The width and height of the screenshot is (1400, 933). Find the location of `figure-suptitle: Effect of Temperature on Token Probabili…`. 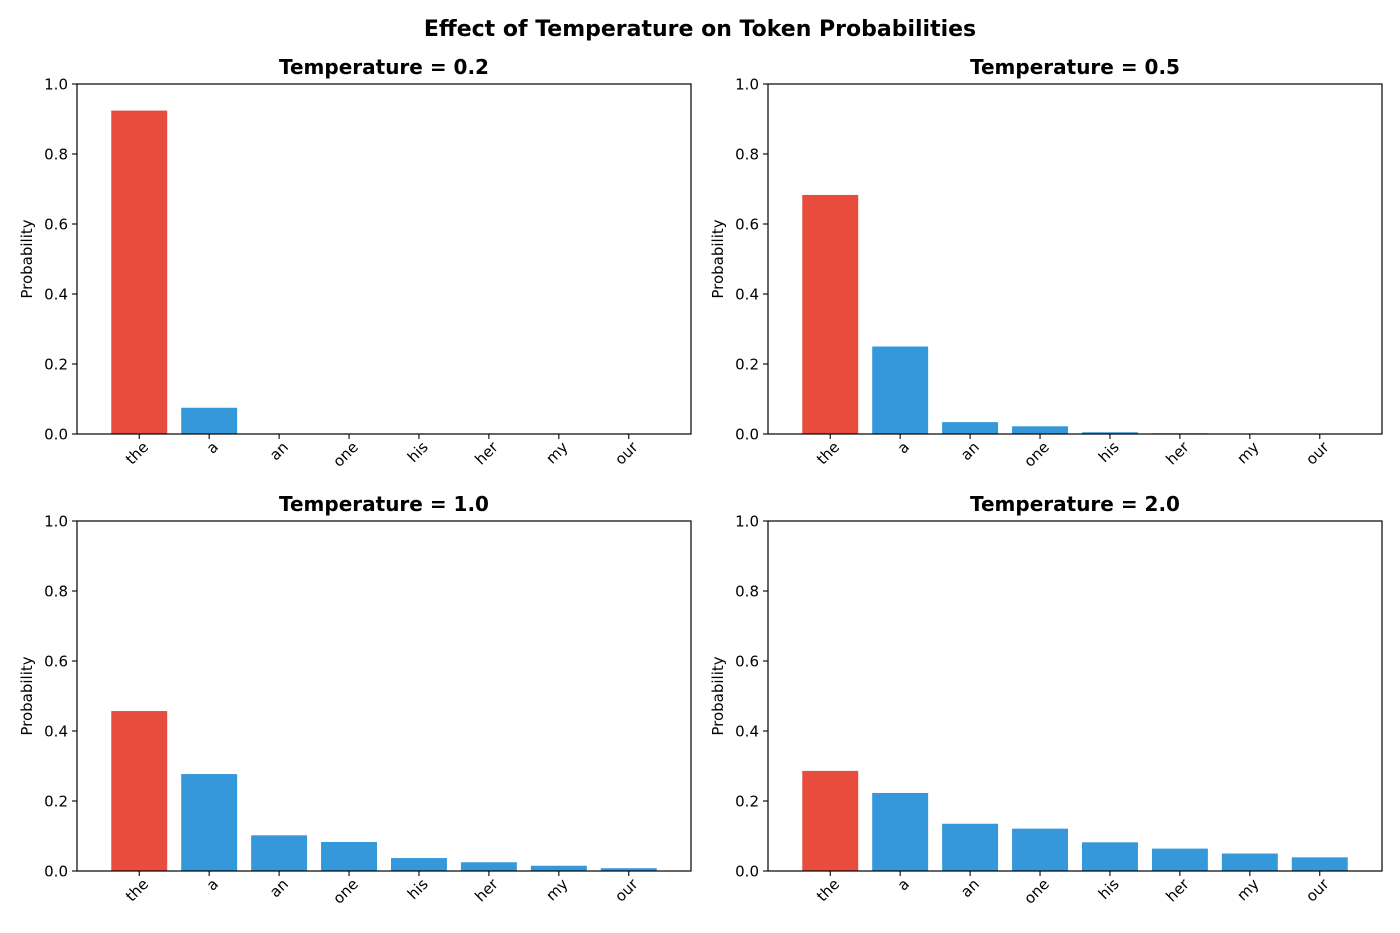

figure-suptitle: Effect of Temperature on Token Probabili… is located at coordinates (700, 29).